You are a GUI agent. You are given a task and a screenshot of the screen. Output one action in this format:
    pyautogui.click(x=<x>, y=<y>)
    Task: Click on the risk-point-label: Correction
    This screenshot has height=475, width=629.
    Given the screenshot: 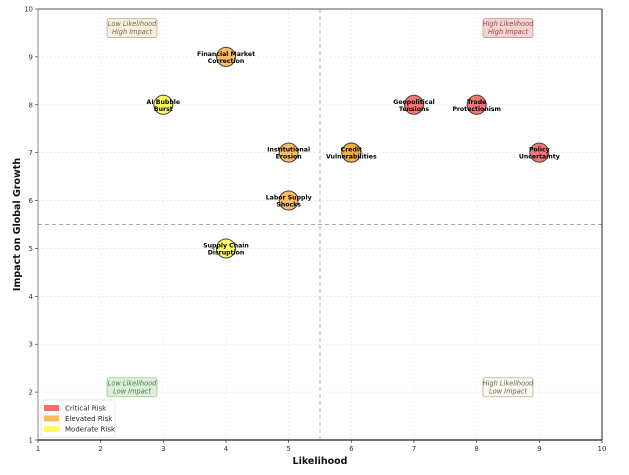 What is the action you would take?
    pyautogui.click(x=226, y=61)
    